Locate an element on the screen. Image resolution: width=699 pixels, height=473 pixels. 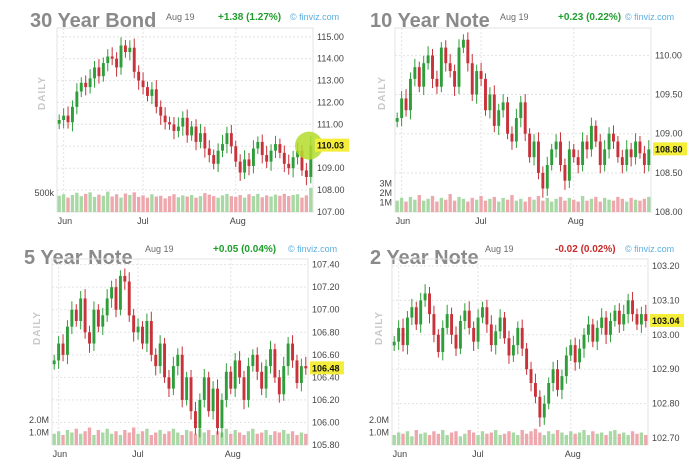
last-price-highlight is located at coordinates (667, 320).